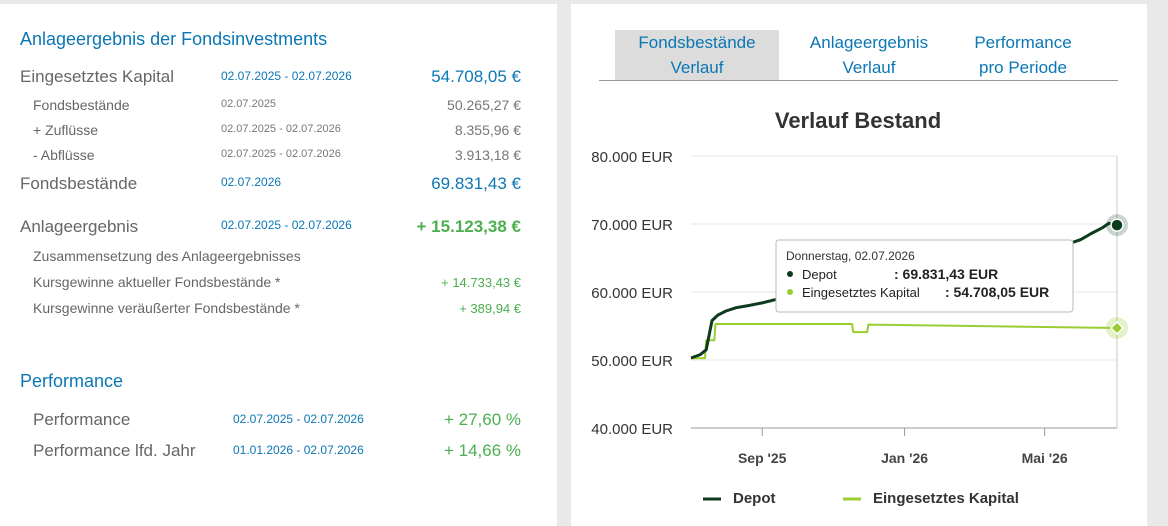 This screenshot has width=1168, height=526. I want to click on performance-value: + 27,60 %, so click(482, 419).